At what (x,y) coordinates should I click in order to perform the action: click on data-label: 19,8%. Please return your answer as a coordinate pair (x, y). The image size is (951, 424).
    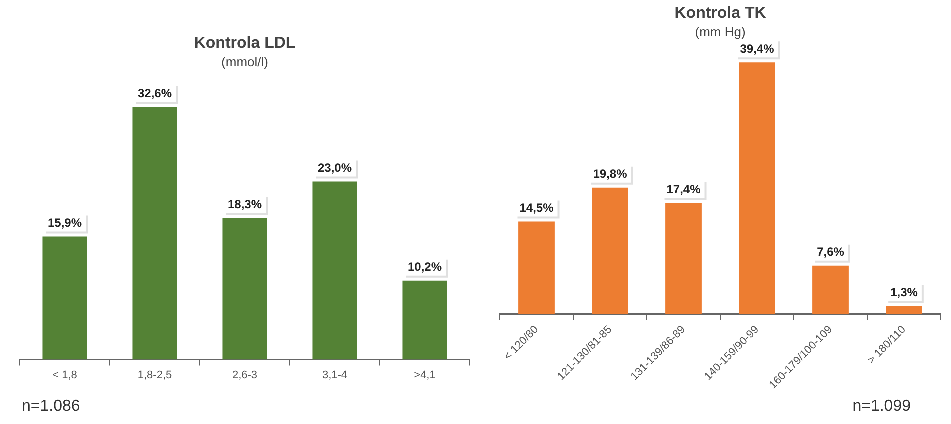
    Looking at the image, I should click on (610, 174).